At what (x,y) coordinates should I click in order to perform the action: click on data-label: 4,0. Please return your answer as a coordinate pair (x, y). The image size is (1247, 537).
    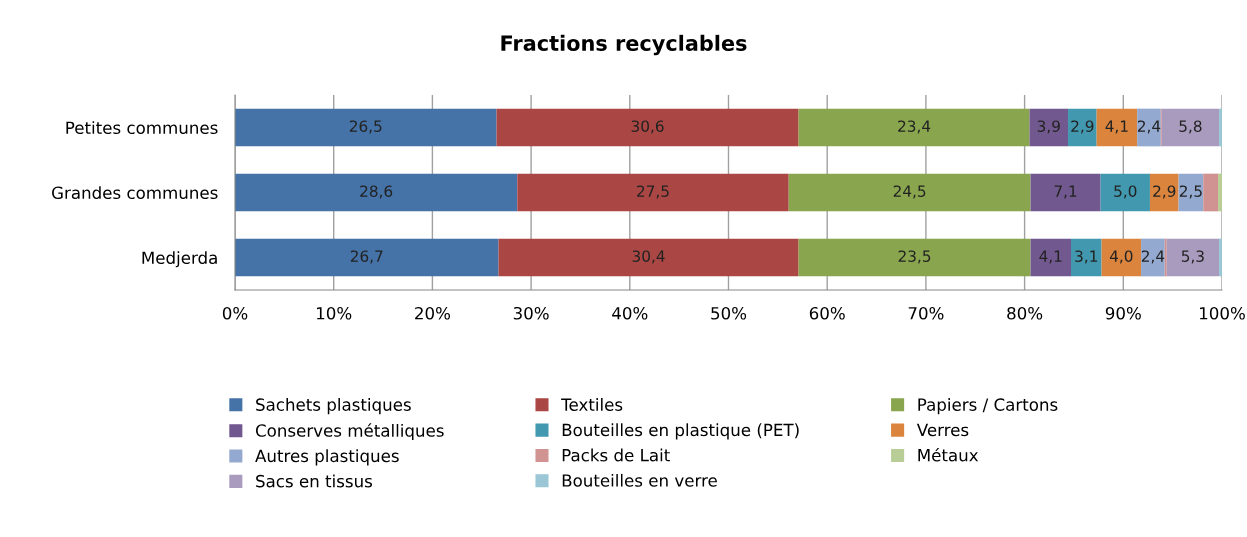
    Looking at the image, I should click on (1121, 257).